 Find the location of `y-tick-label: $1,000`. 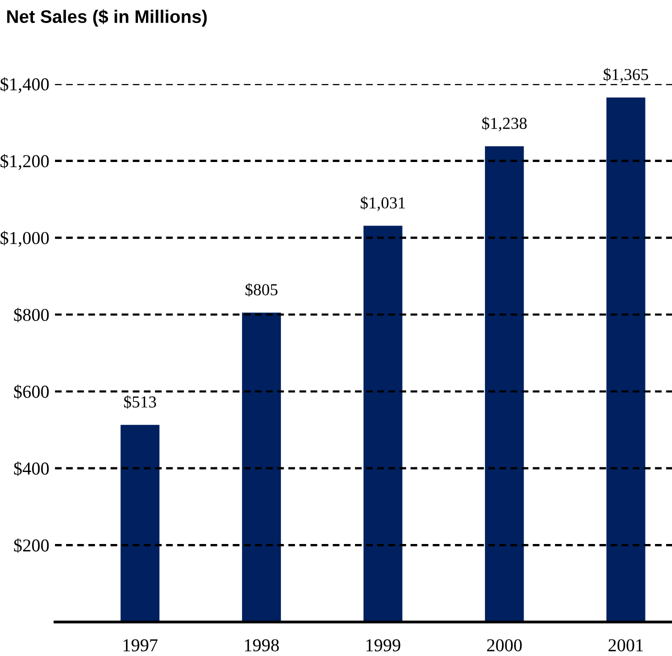

y-tick-label: $1,000 is located at coordinates (24, 238).